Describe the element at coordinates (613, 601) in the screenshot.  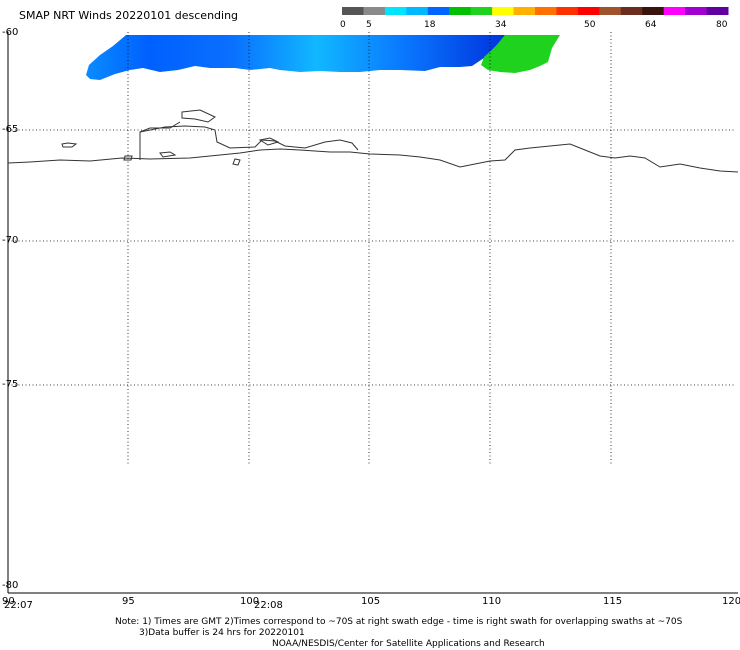
I see `lon-label: 115` at that location.